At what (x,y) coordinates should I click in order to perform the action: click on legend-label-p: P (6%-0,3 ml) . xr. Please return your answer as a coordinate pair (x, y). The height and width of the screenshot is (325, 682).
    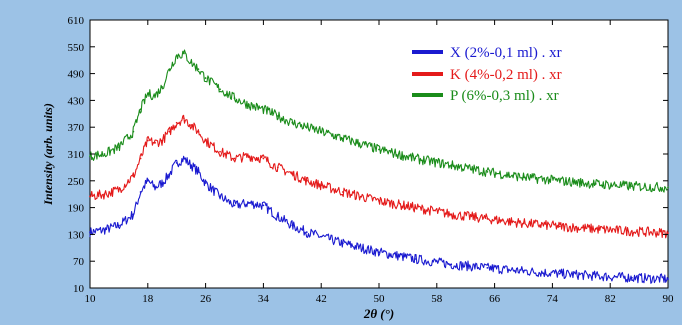
    Looking at the image, I should click on (504, 96).